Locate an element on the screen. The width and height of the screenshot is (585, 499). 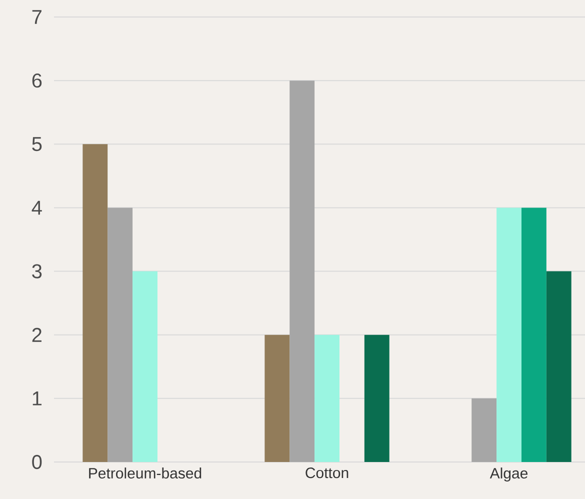
y-tick-label: 0 is located at coordinates (37, 462).